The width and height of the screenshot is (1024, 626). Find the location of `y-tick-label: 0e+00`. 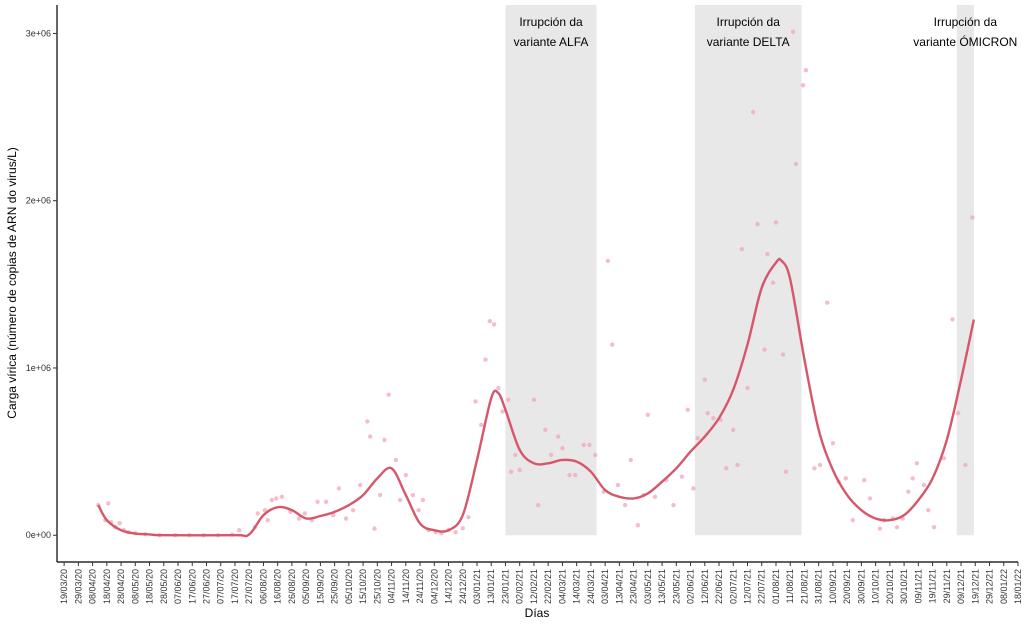

y-tick-label: 0e+00 is located at coordinates (38, 535).